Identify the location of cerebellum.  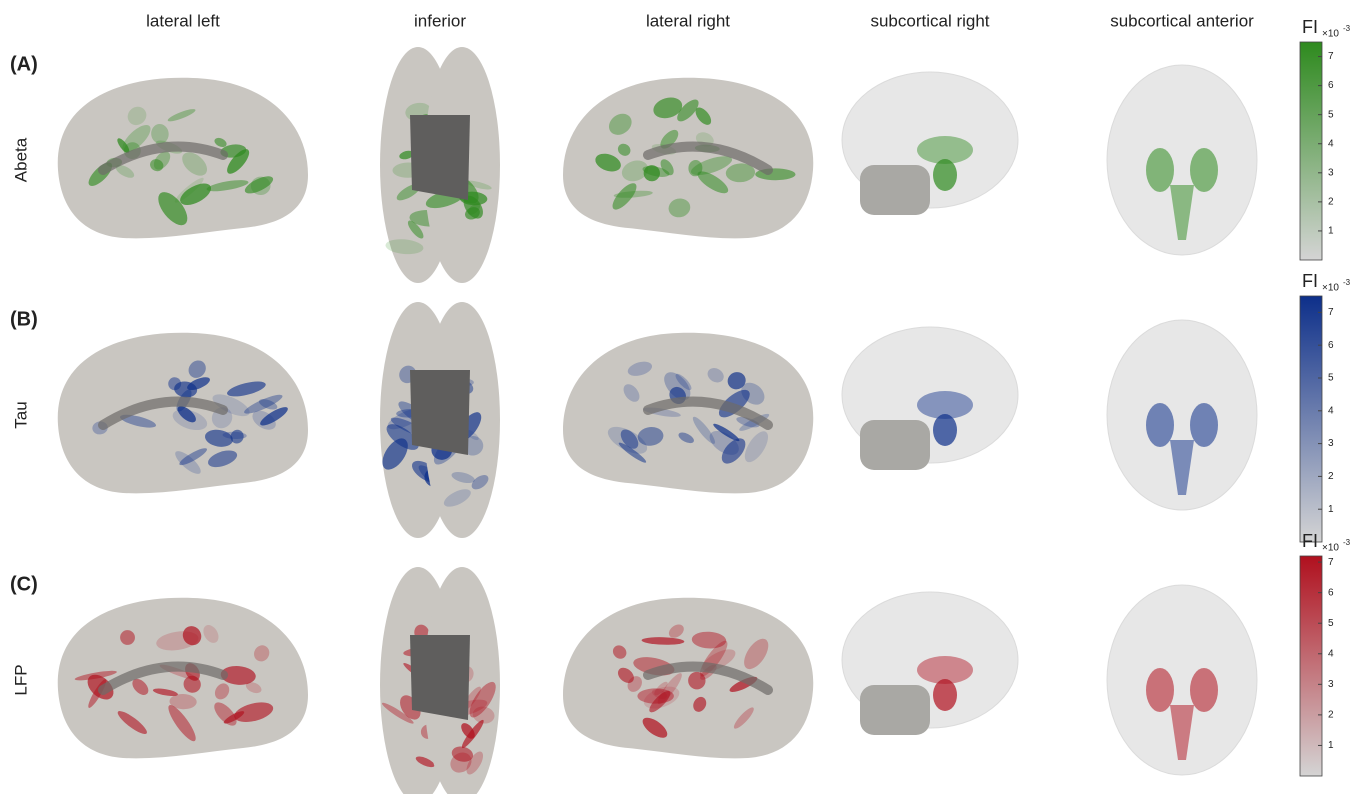
(895, 710).